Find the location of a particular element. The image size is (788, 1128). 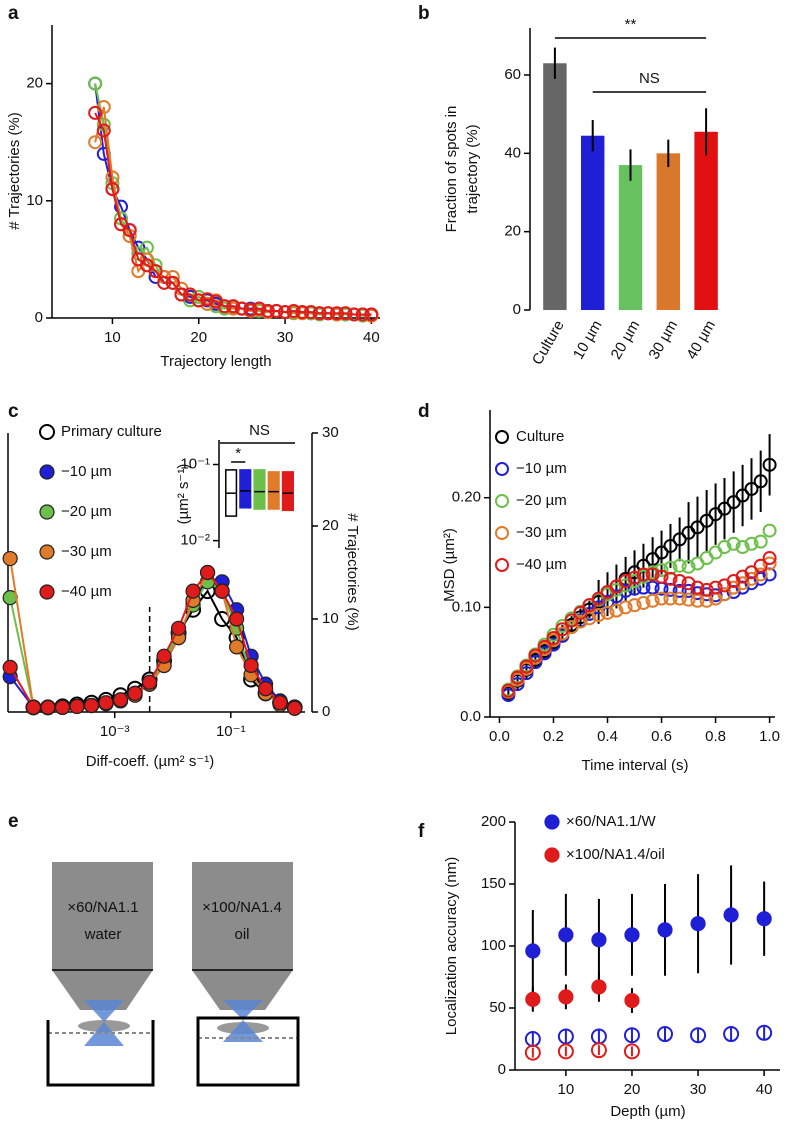

legend-label: −30 µm is located at coordinates (86, 551).